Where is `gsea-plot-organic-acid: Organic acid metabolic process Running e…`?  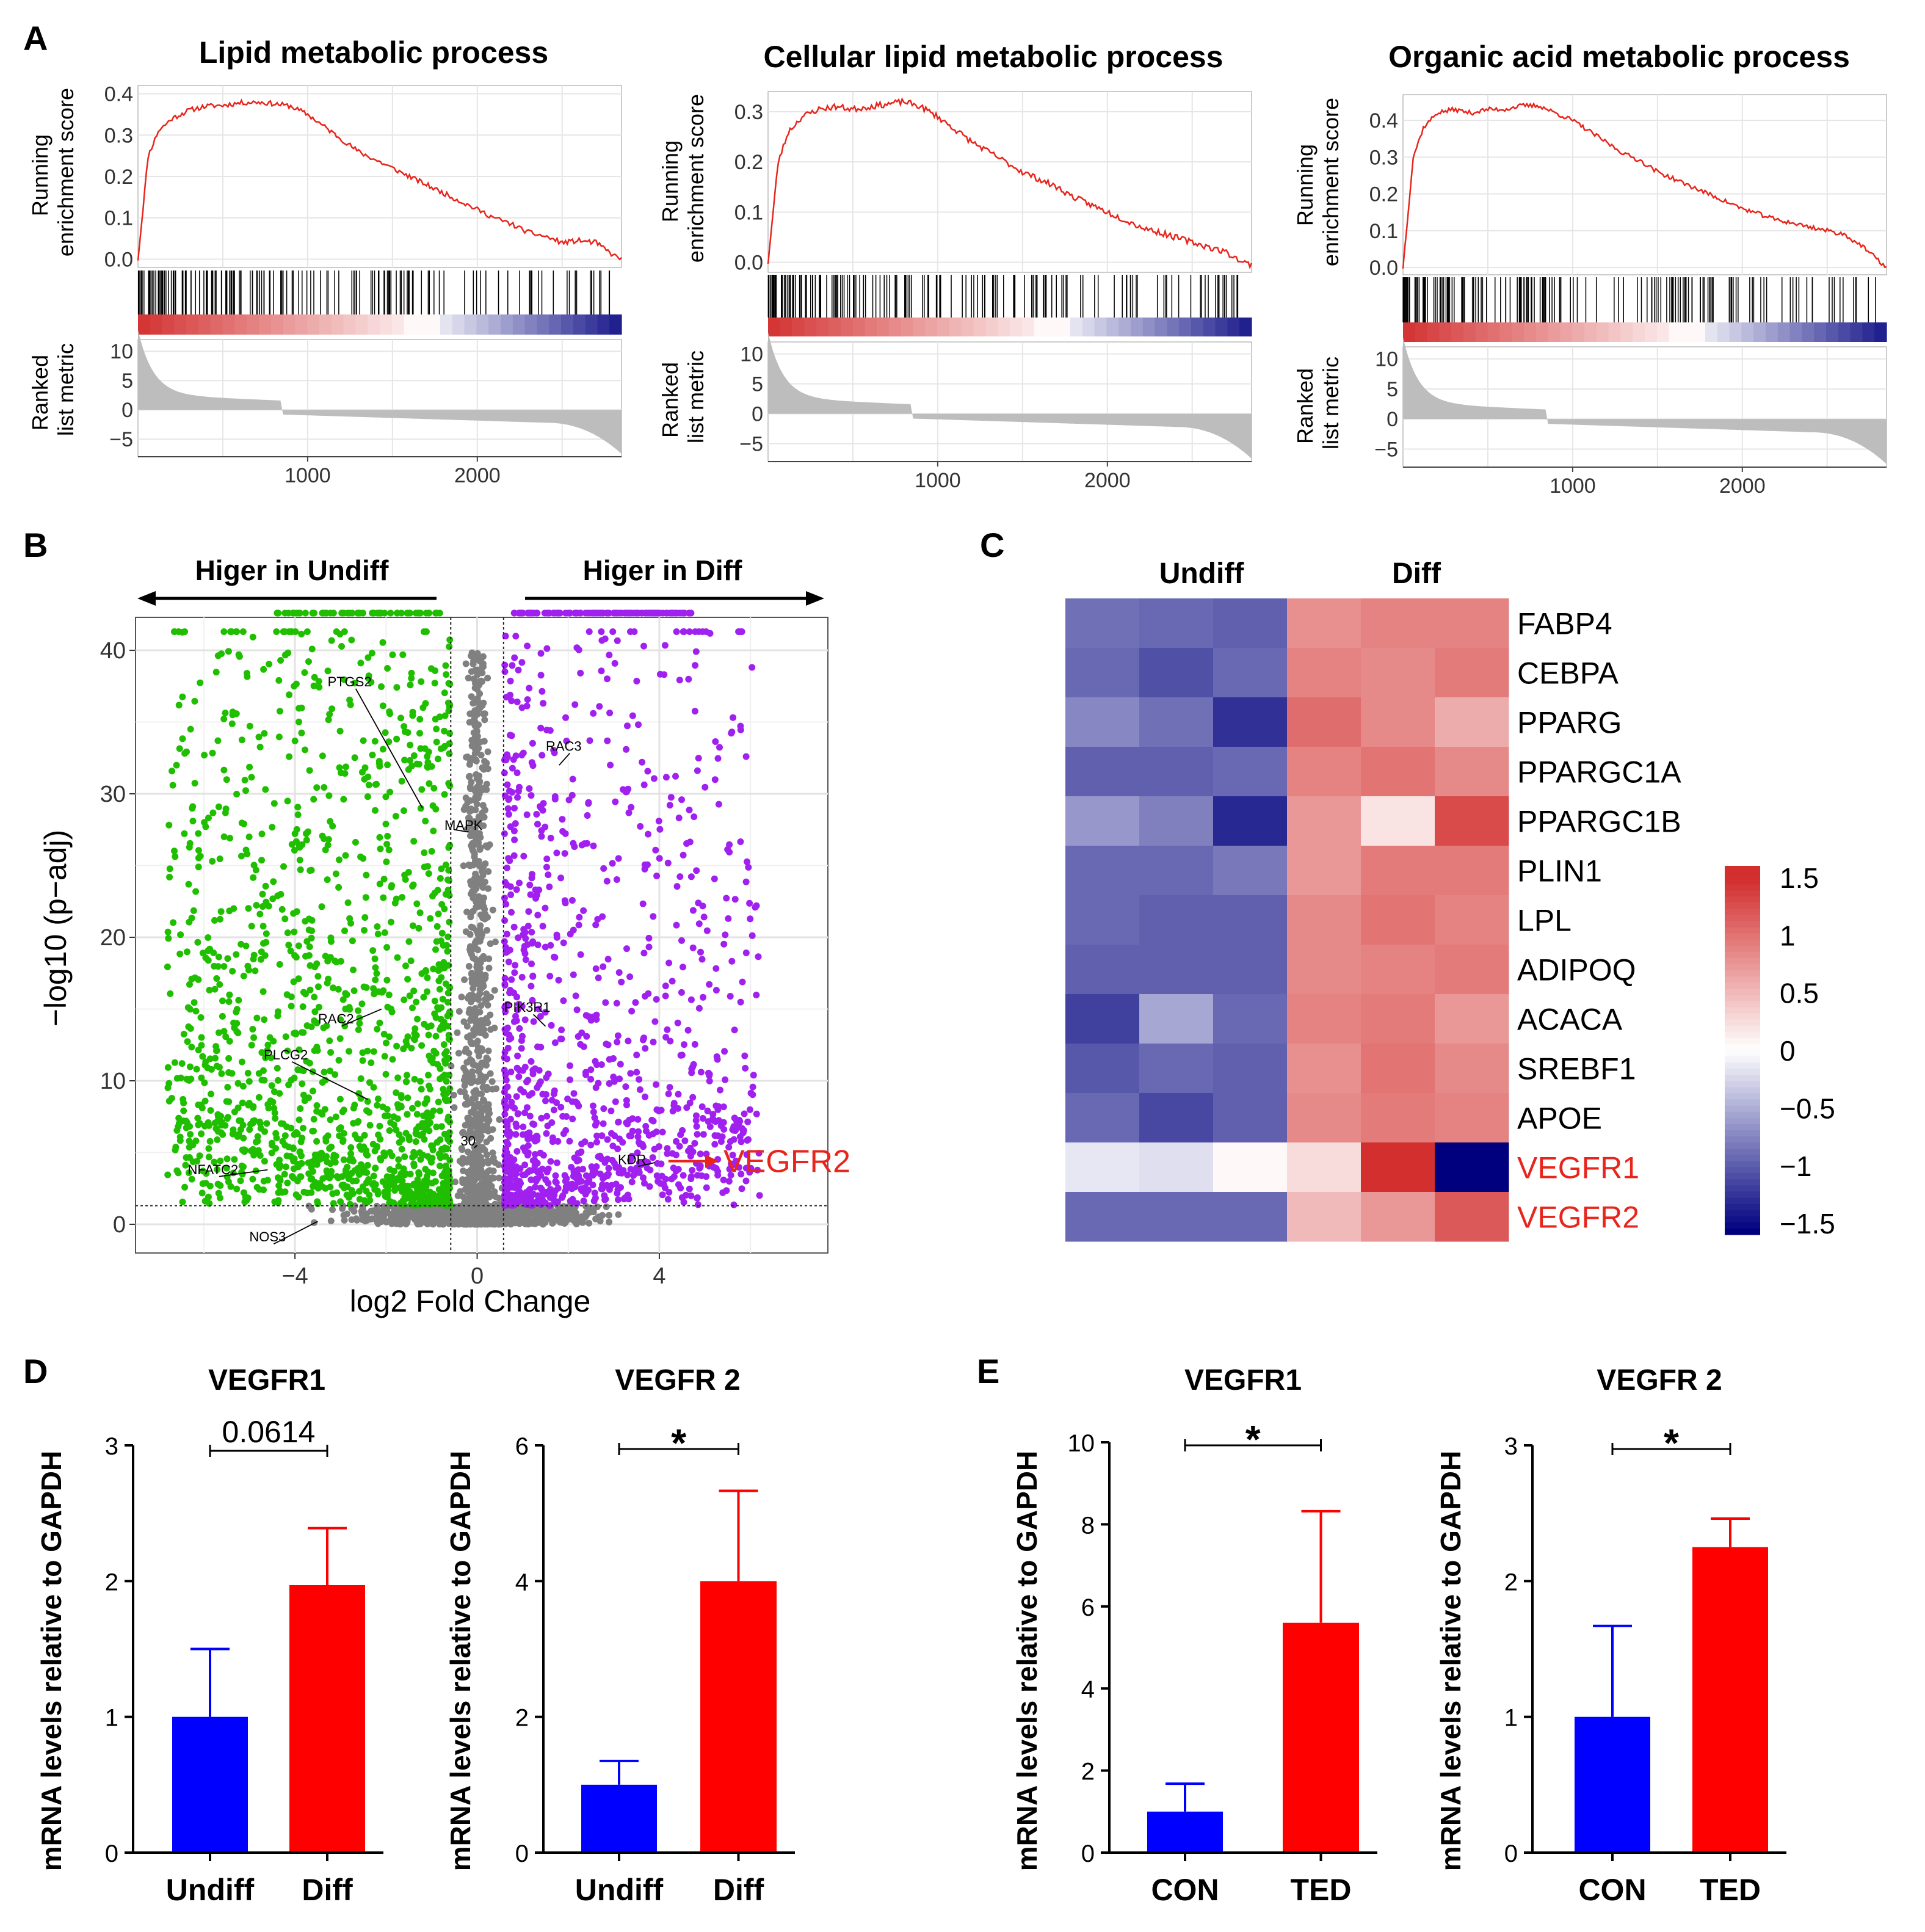
gsea-plot-organic-acid: Organic acid metabolic process Running e… is located at coordinates (1589, 269).